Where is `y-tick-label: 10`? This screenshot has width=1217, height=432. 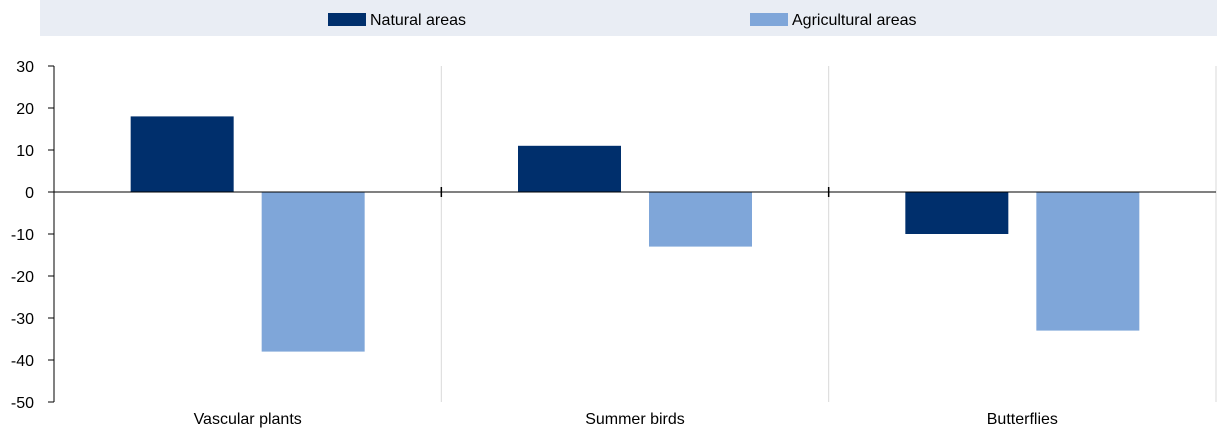
y-tick-label: 10 is located at coordinates (25, 151).